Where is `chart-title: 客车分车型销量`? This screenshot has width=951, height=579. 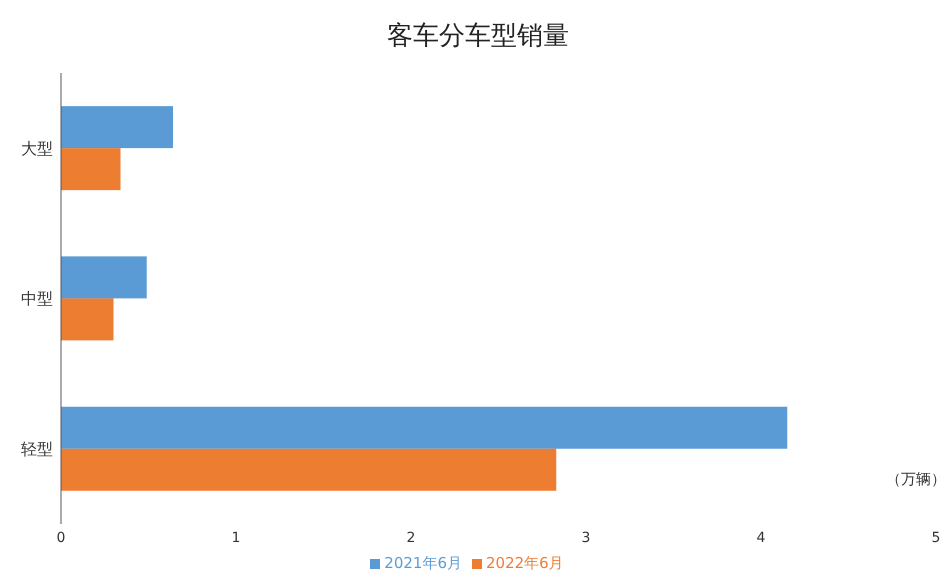 chart-title: 客车分车型销量 is located at coordinates (478, 36).